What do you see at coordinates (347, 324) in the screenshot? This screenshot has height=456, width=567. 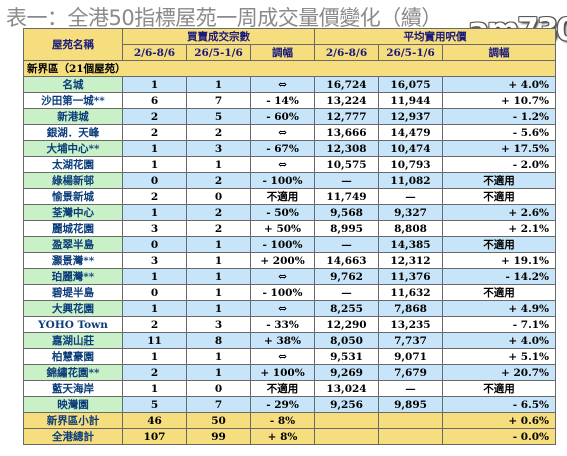 I see `price-current-cell: 12,290` at bounding box center [347, 324].